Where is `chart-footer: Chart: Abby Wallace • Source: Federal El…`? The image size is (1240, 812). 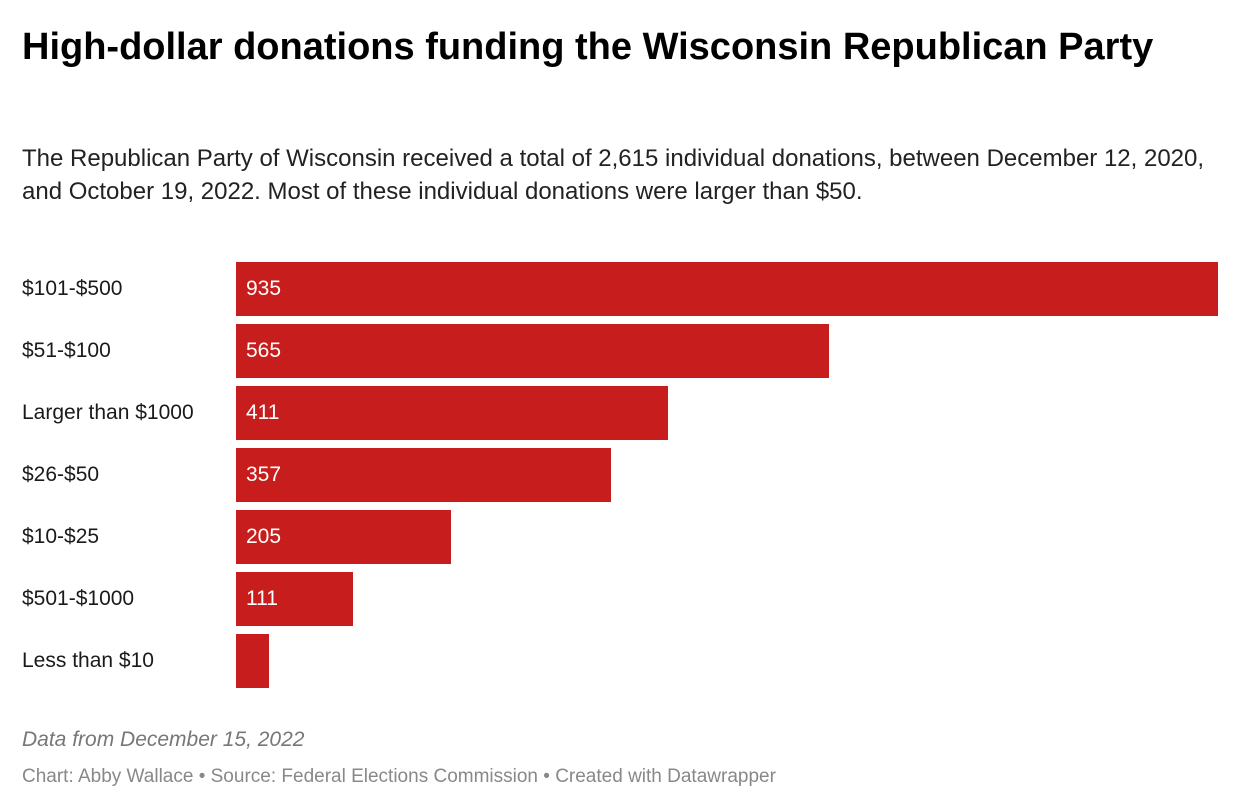 chart-footer: Chart: Abby Wallace • Source: Federal El… is located at coordinates (399, 776).